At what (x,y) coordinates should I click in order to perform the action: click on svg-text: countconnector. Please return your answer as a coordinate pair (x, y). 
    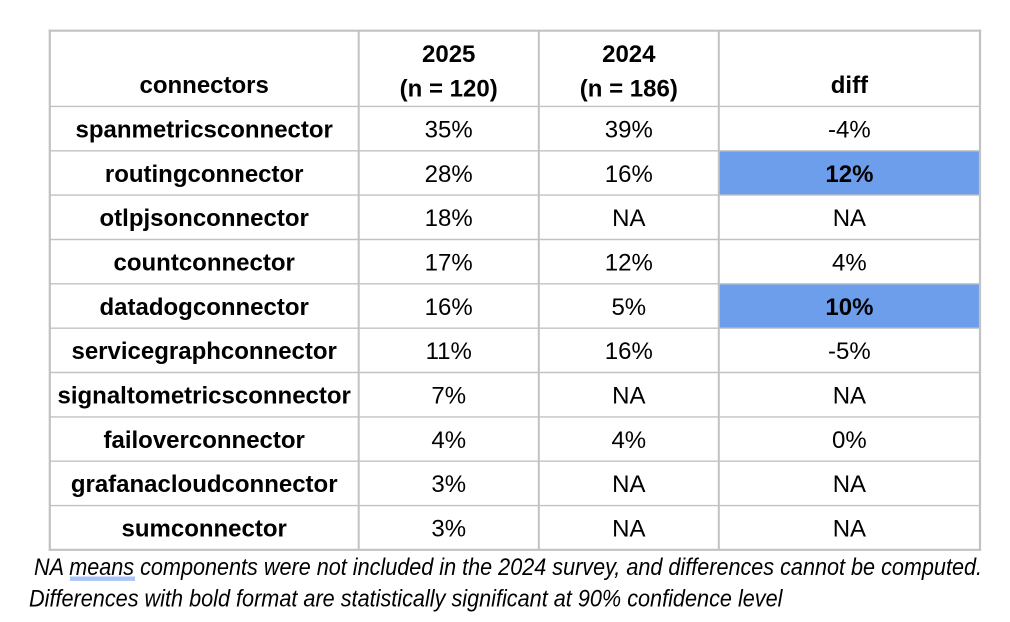
    Looking at the image, I should click on (204, 263).